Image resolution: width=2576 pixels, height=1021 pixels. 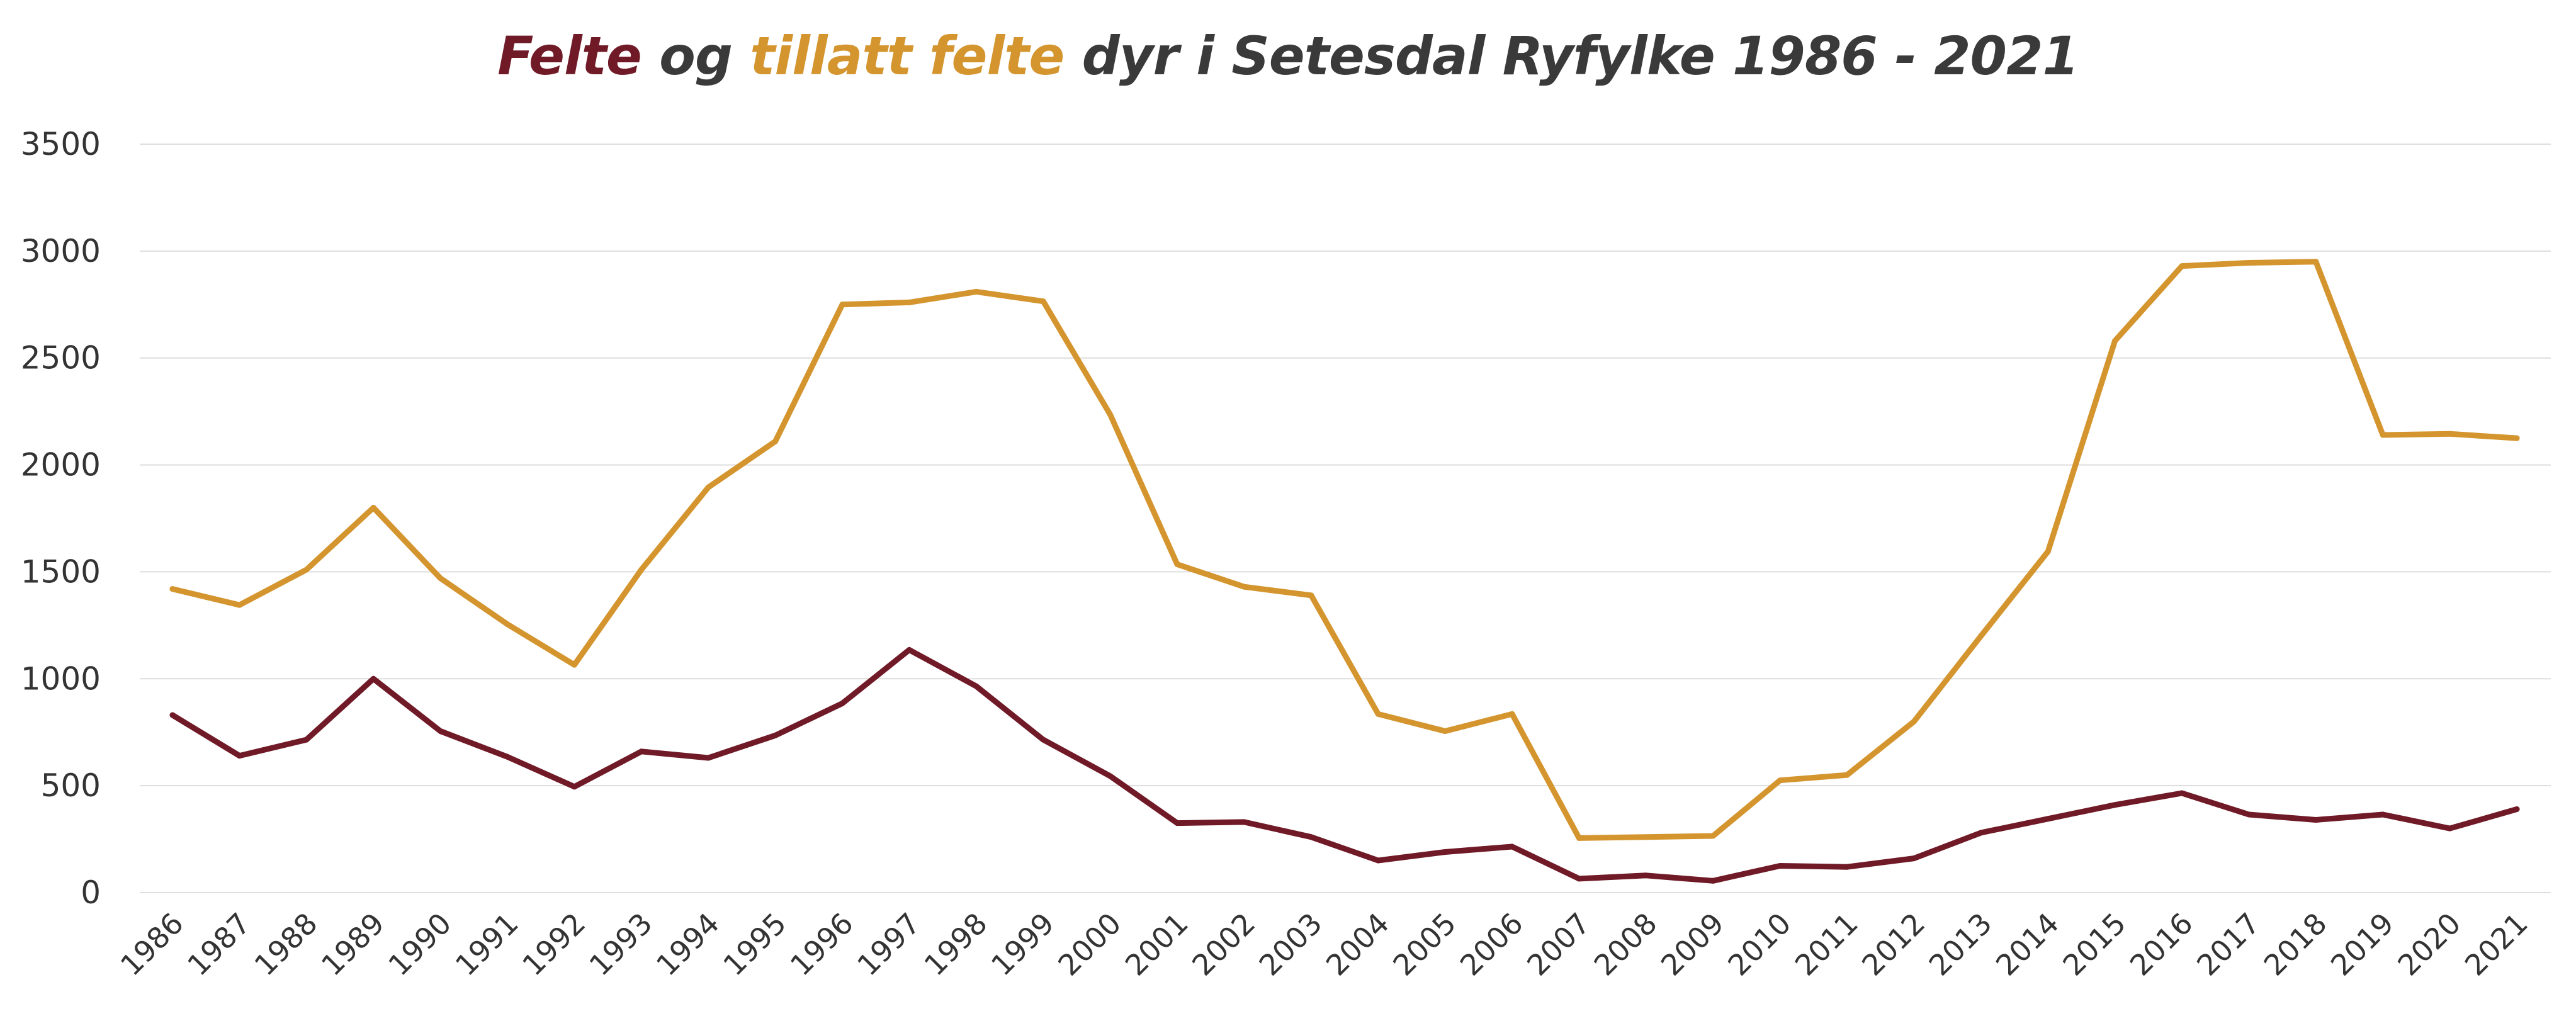 I want to click on x-tick-label: 2016, so click(x=2161, y=944).